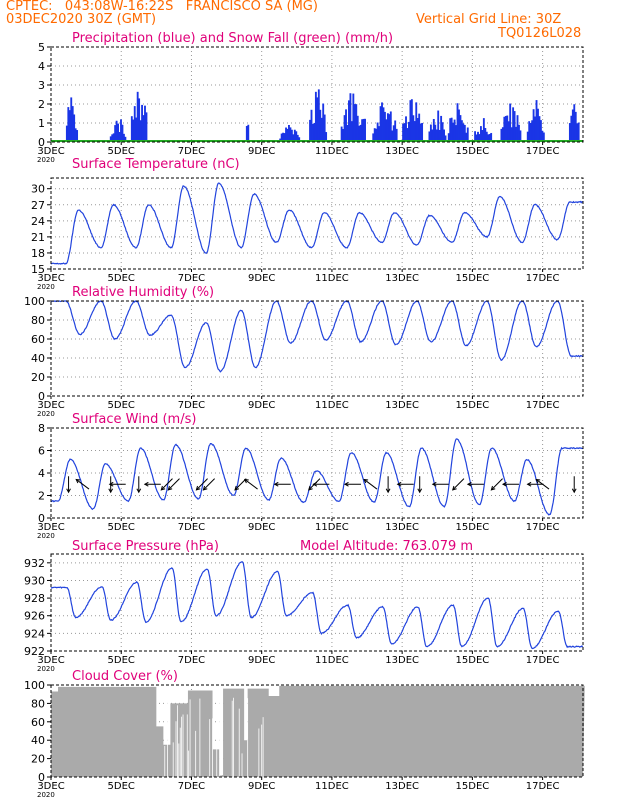 This screenshot has width=618, height=800. Describe the element at coordinates (41, 777) in the screenshot. I see `y-tick-label: 0` at that location.